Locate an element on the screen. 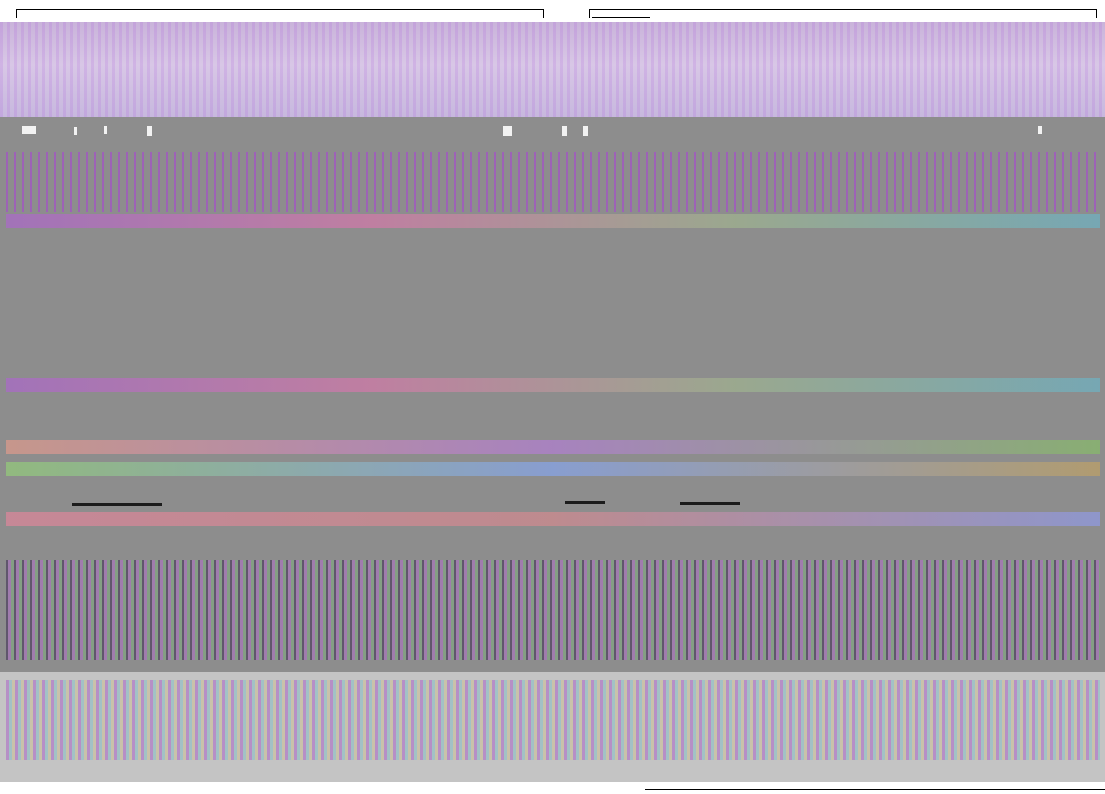 This screenshot has height=794, width=1105. left-bracket-line is located at coordinates (280, 13).